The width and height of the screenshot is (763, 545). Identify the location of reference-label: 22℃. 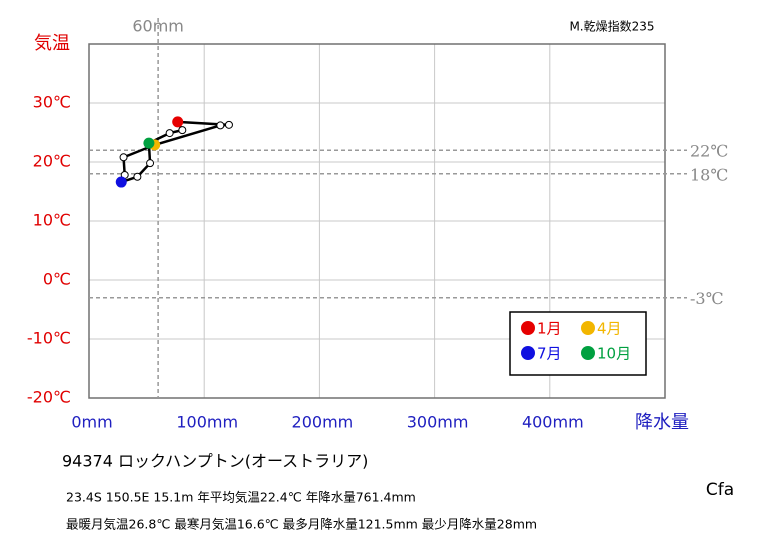
(709, 151).